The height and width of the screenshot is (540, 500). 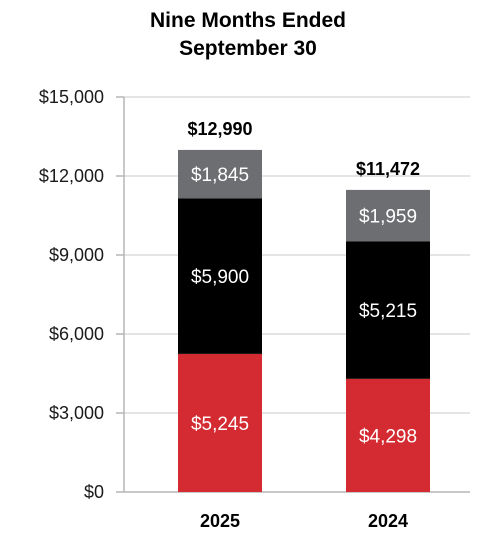 I want to click on data-label: $5,215, so click(x=388, y=311).